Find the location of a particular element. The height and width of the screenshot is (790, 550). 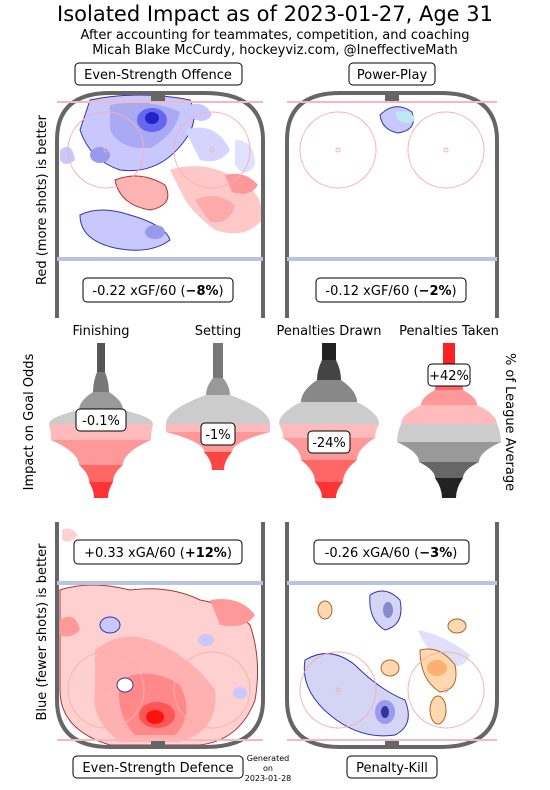

label-es-offence: Even-Strength Offence is located at coordinates (158, 75).